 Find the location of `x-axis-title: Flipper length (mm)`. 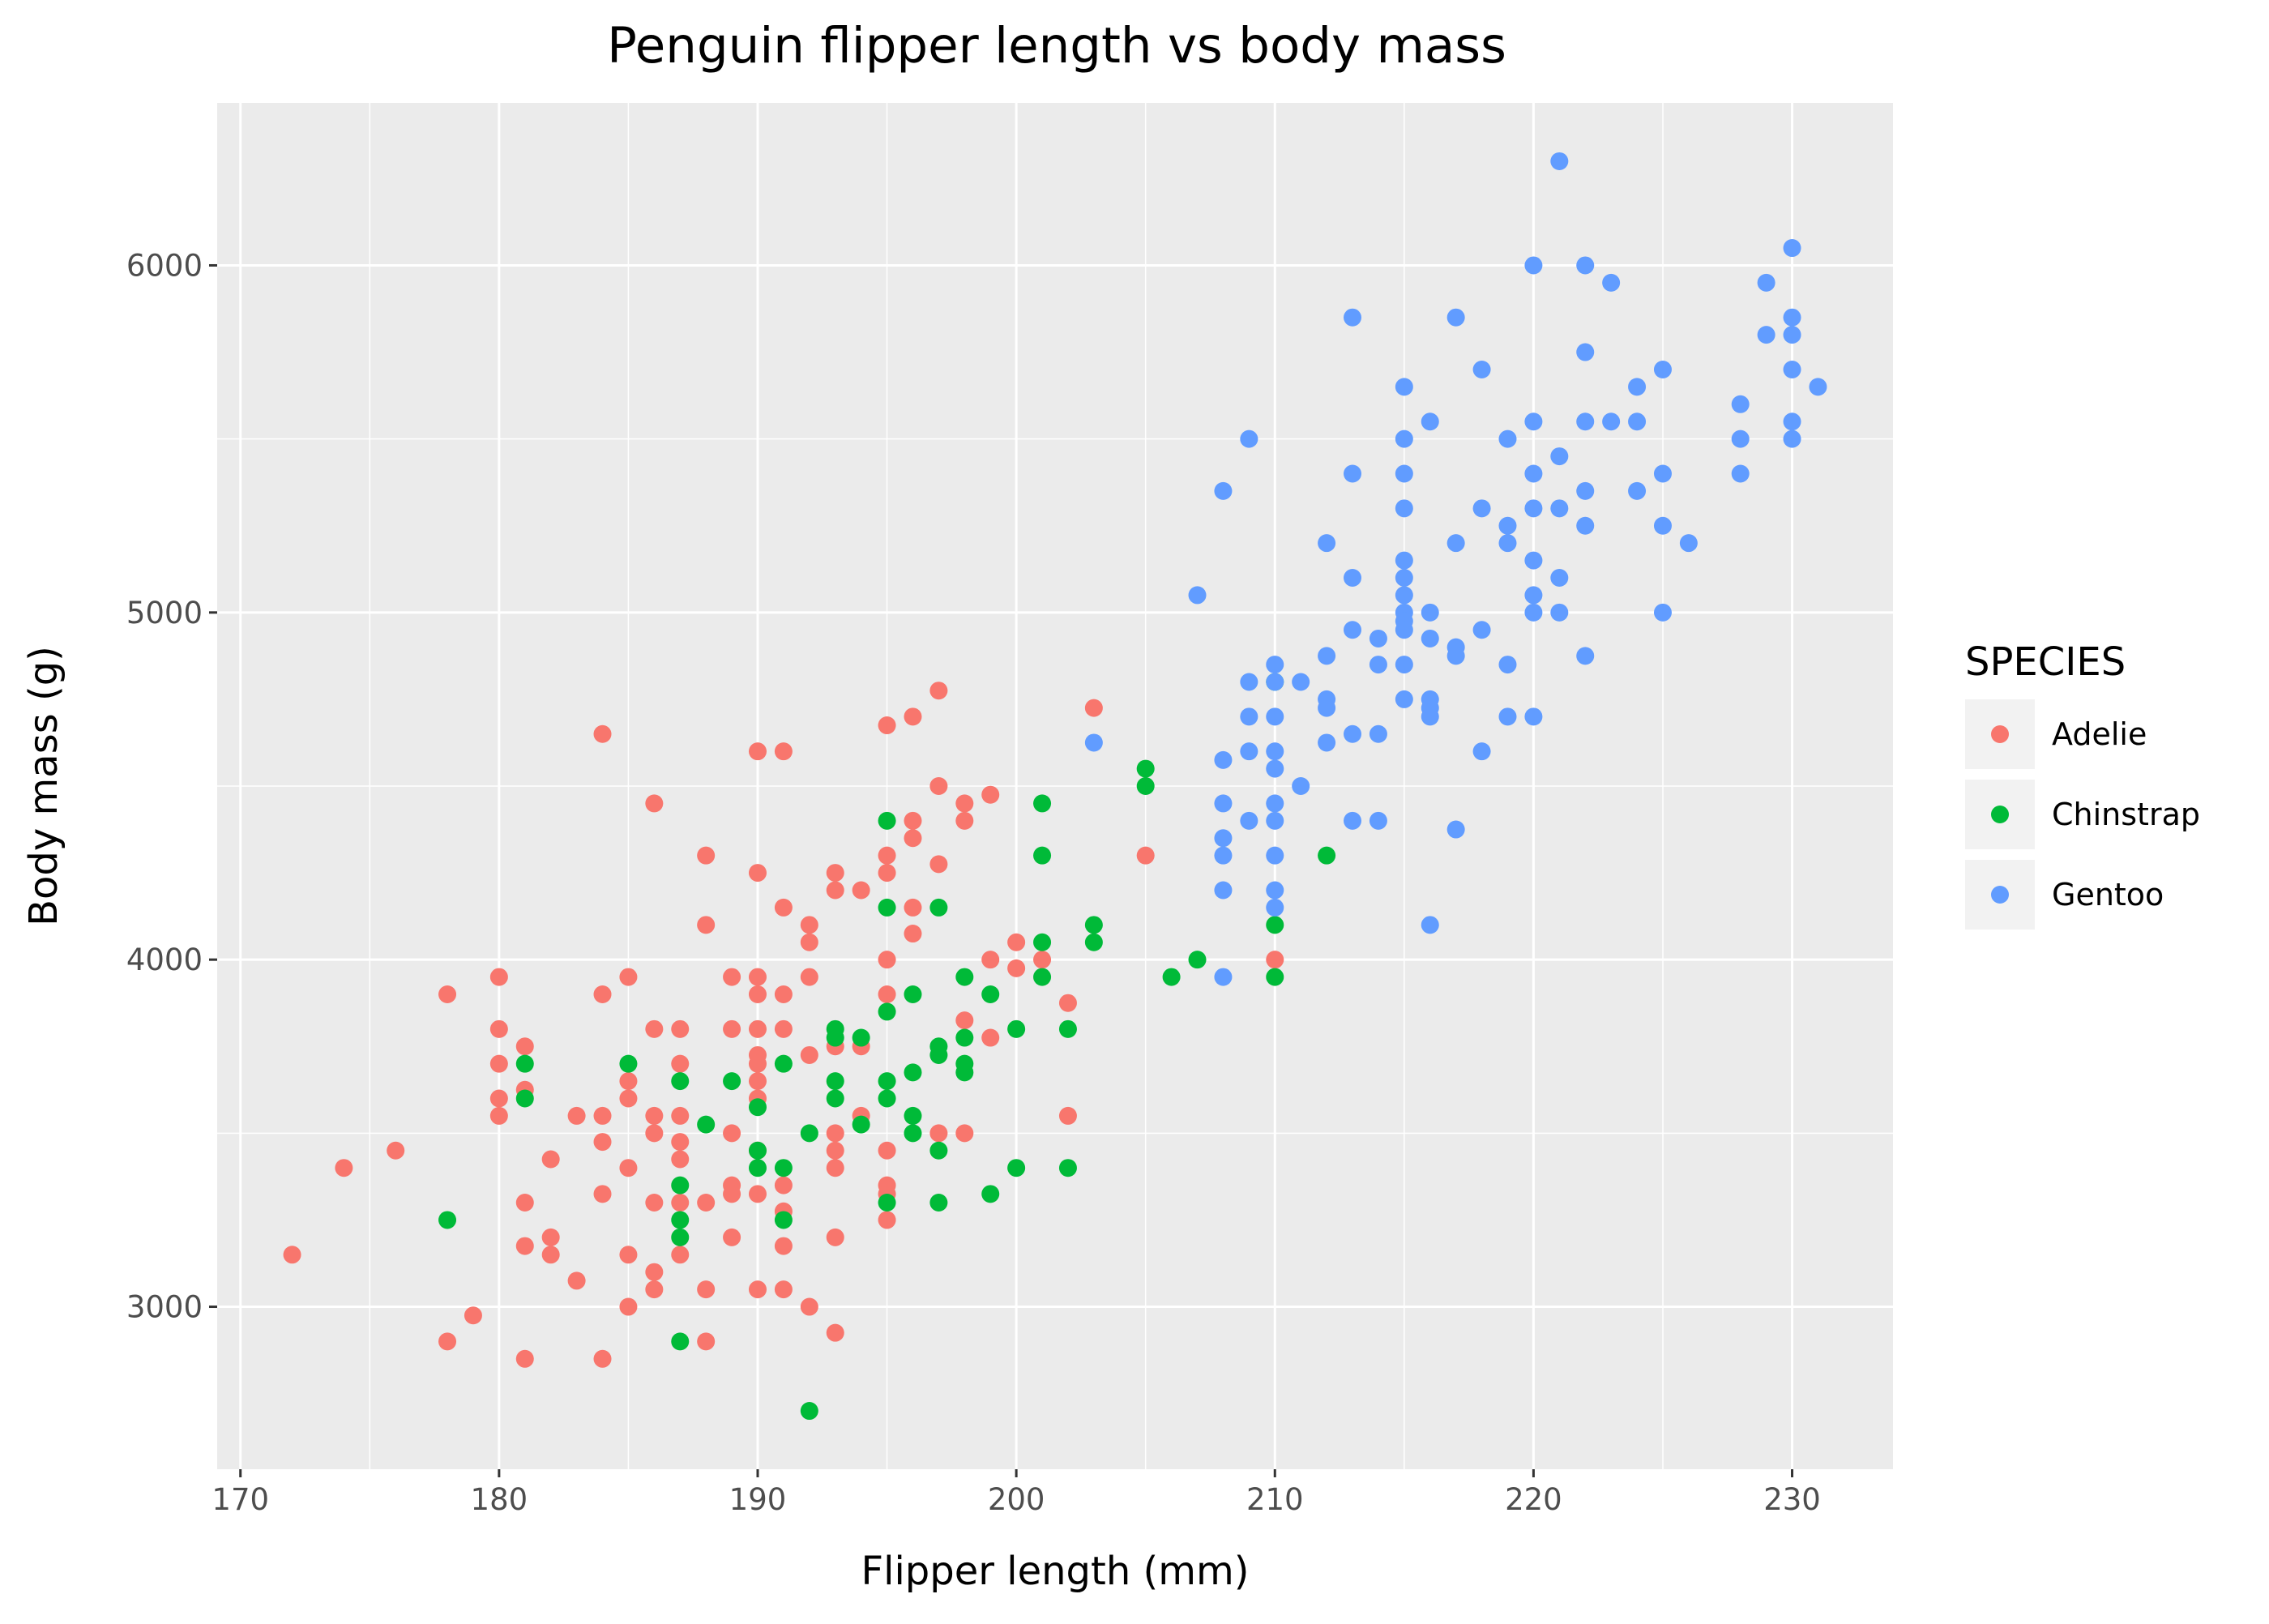

x-axis-title: Flipper length (mm) is located at coordinates (1055, 1572).